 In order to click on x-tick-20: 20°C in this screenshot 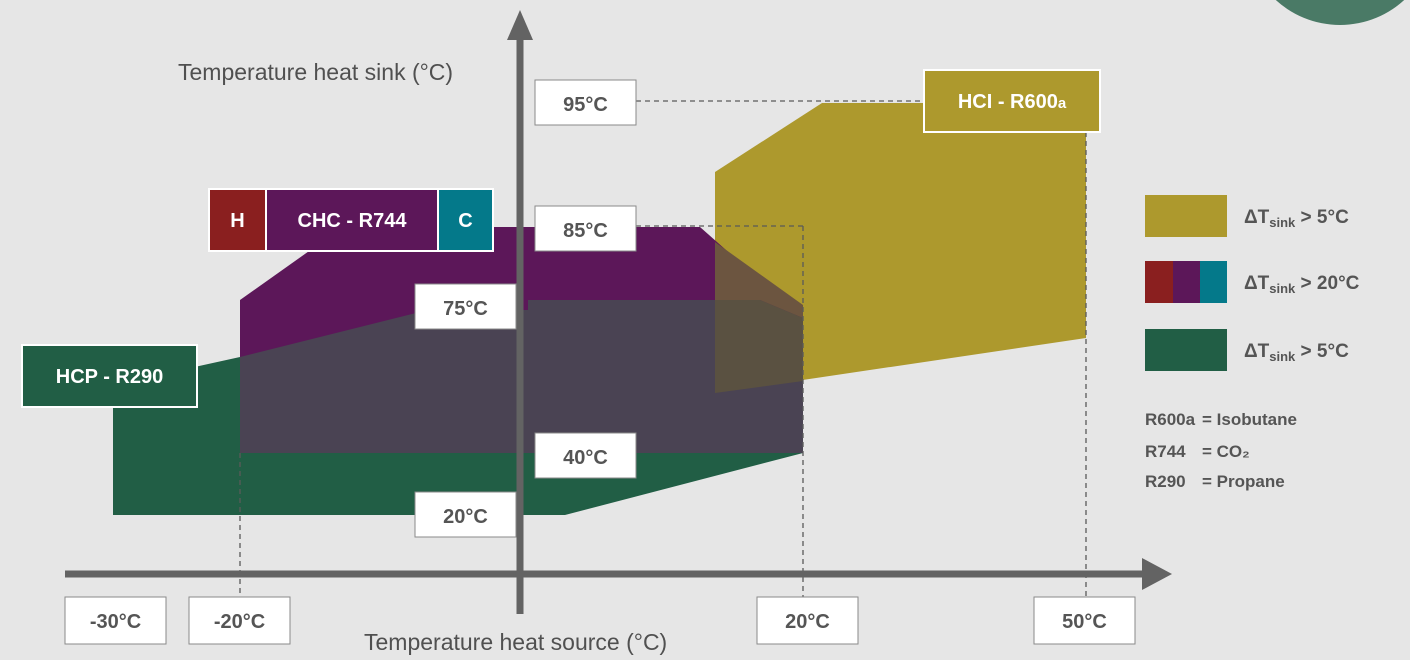, I will do `click(807, 620)`.